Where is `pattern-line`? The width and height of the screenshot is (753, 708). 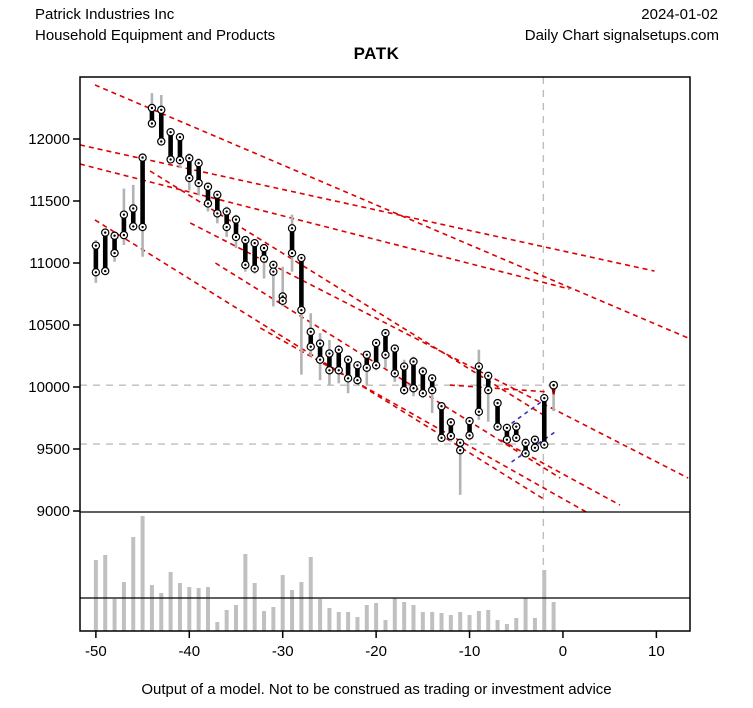 pattern-line is located at coordinates (525, 413).